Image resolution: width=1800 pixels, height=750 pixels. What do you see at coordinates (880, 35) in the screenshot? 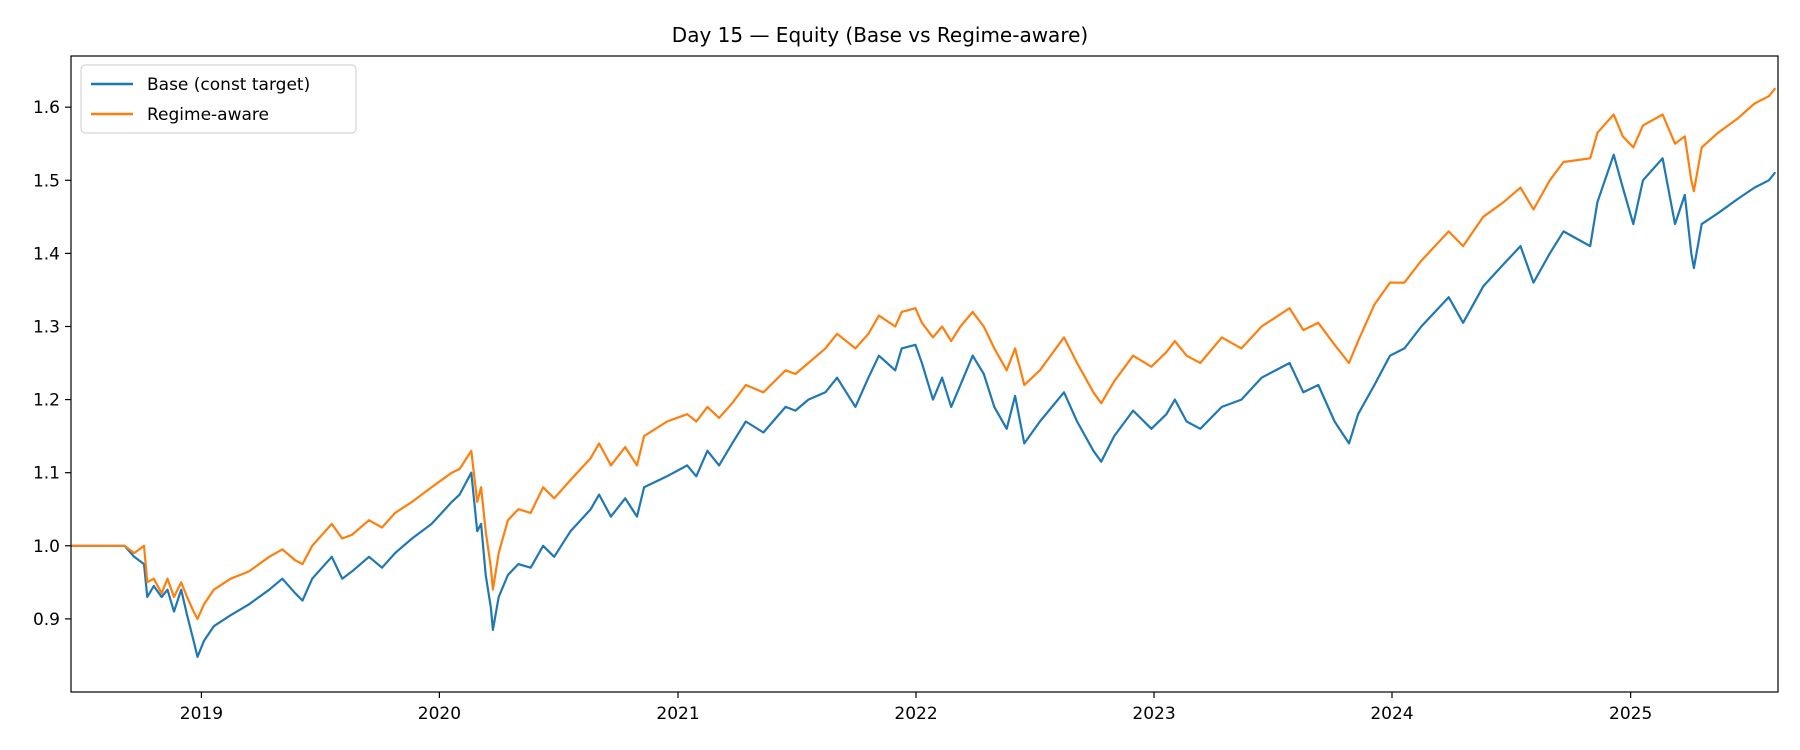
I see `chart-title: Day 15 — Equity (Base vs Regime-aware)` at bounding box center [880, 35].